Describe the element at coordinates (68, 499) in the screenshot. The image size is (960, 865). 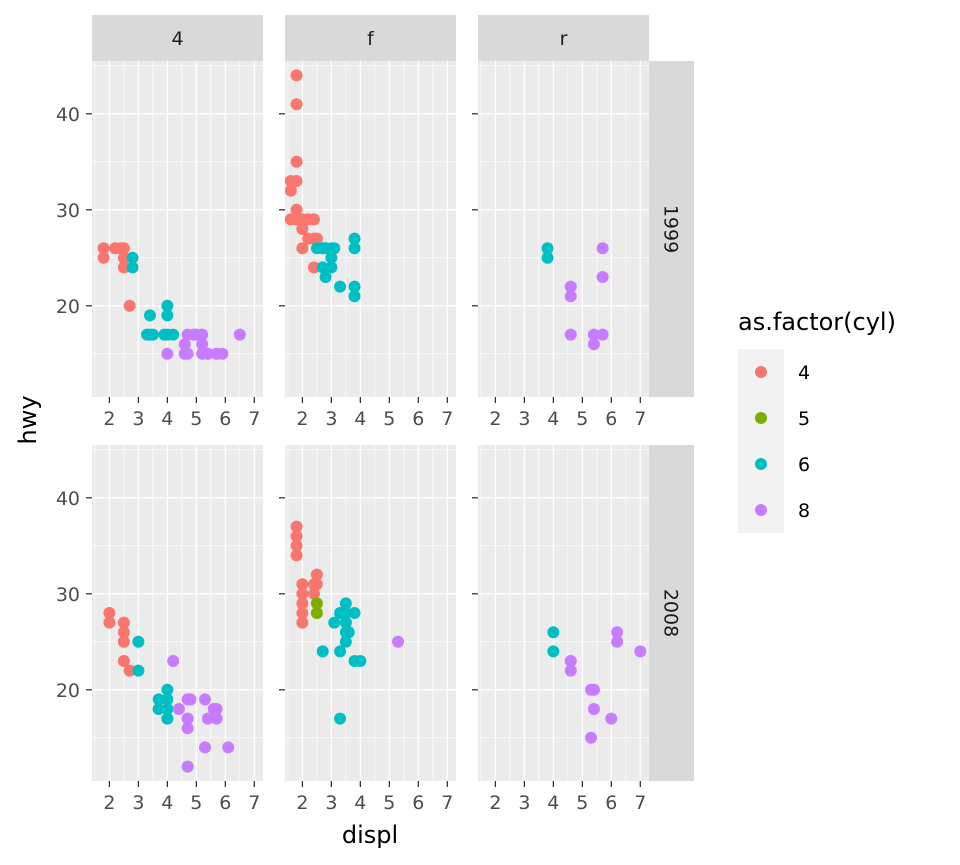
I see `y-tick-label: 40` at that location.